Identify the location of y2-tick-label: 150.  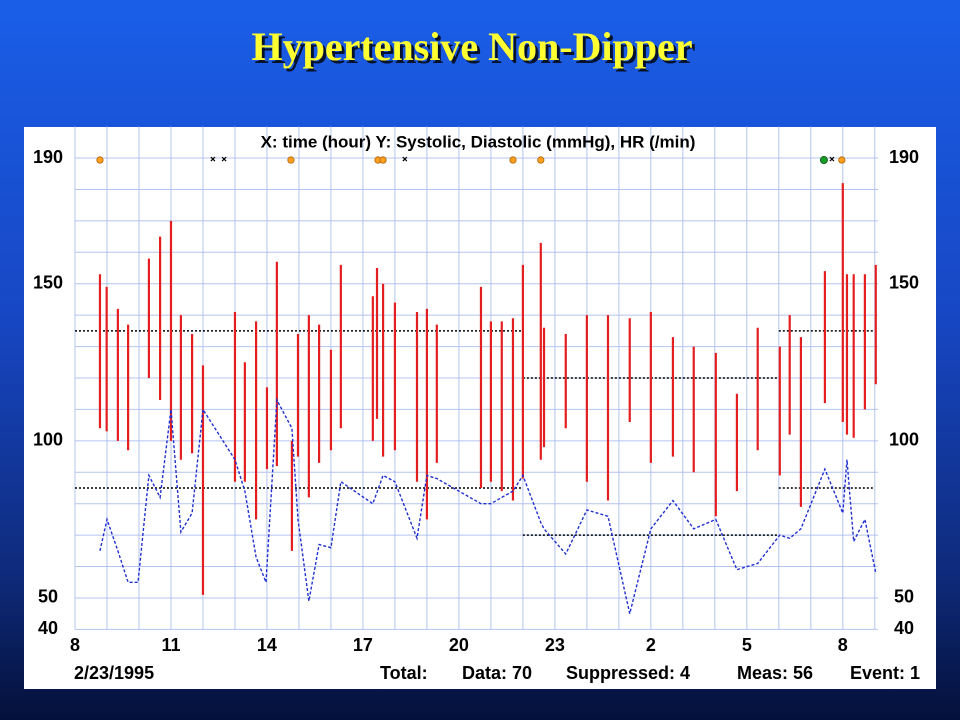
(904, 282).